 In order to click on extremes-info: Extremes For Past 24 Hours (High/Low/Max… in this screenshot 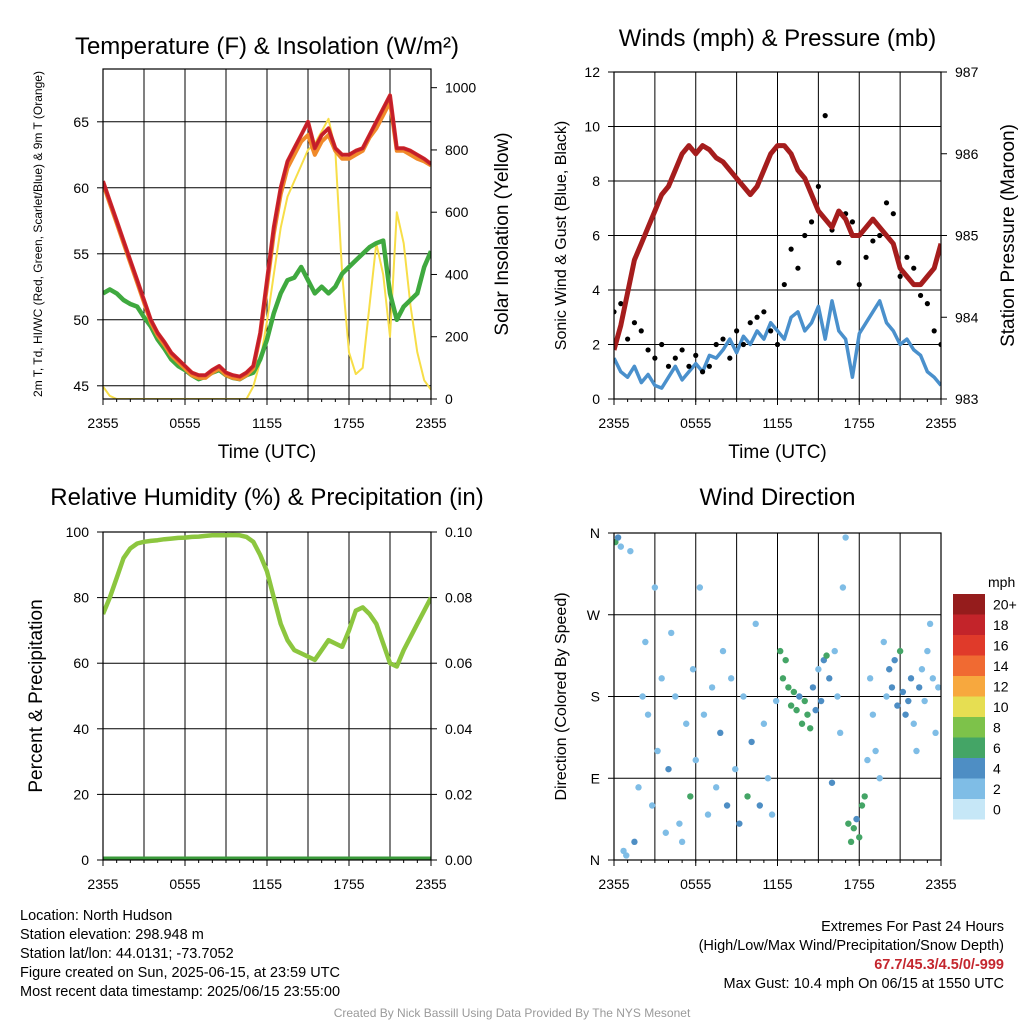, I will do `click(851, 956)`.